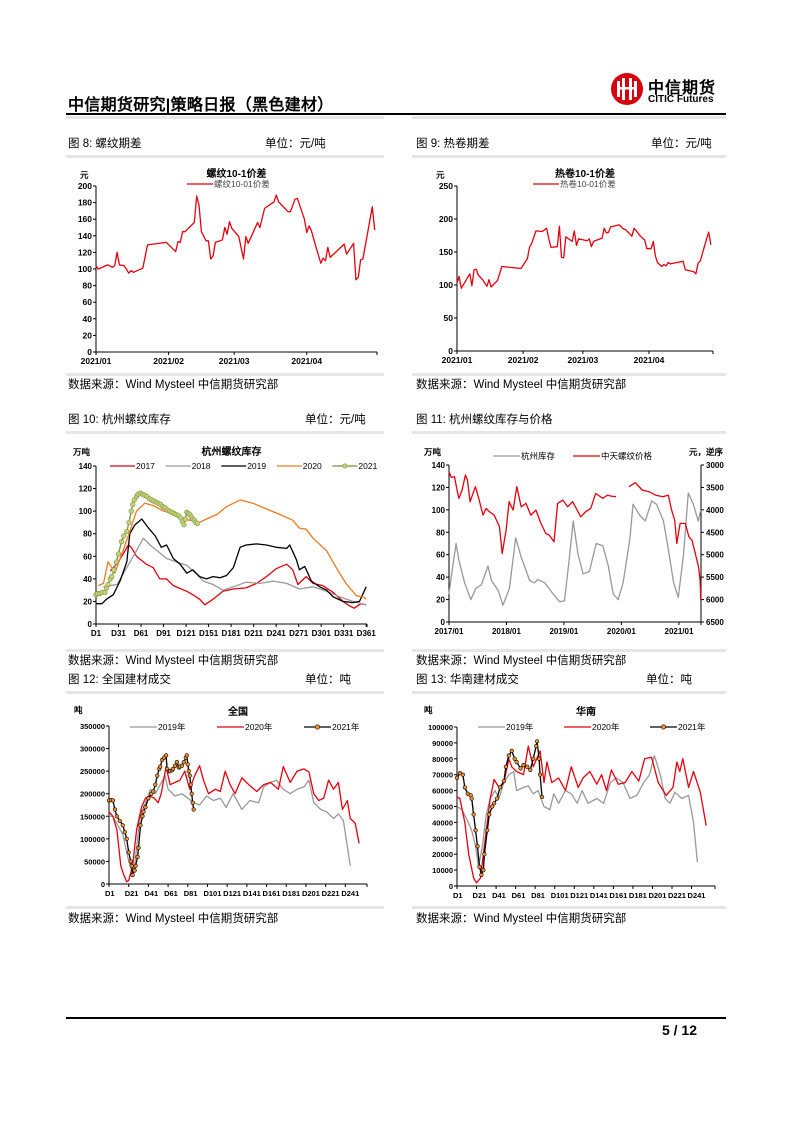 This screenshot has height=1122, width=793. What do you see at coordinates (92, 771) in the screenshot?
I see `y-tick-label: 250000` at bounding box center [92, 771].